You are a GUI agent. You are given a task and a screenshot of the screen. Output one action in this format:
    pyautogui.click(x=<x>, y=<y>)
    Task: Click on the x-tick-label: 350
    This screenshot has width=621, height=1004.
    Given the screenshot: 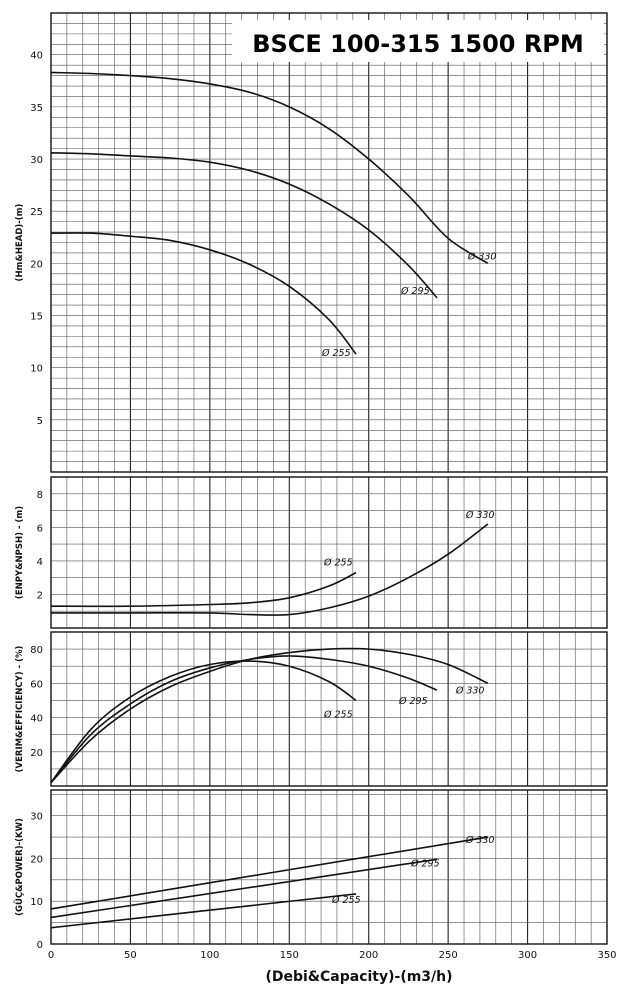 What is the action you would take?
    pyautogui.click(x=606, y=955)
    